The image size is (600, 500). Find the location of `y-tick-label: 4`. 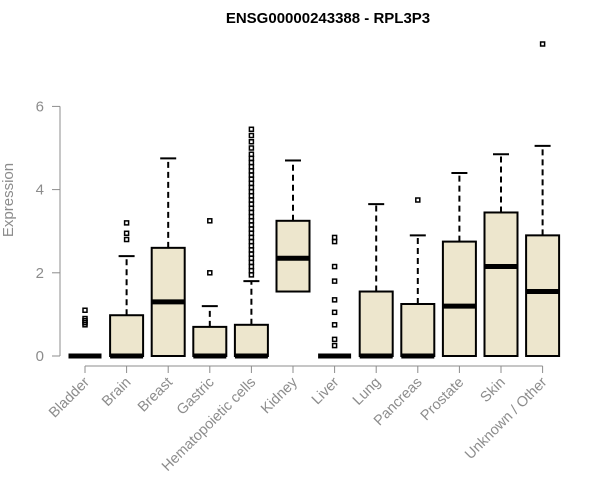

y-tick-label: 4 is located at coordinates (40, 190).